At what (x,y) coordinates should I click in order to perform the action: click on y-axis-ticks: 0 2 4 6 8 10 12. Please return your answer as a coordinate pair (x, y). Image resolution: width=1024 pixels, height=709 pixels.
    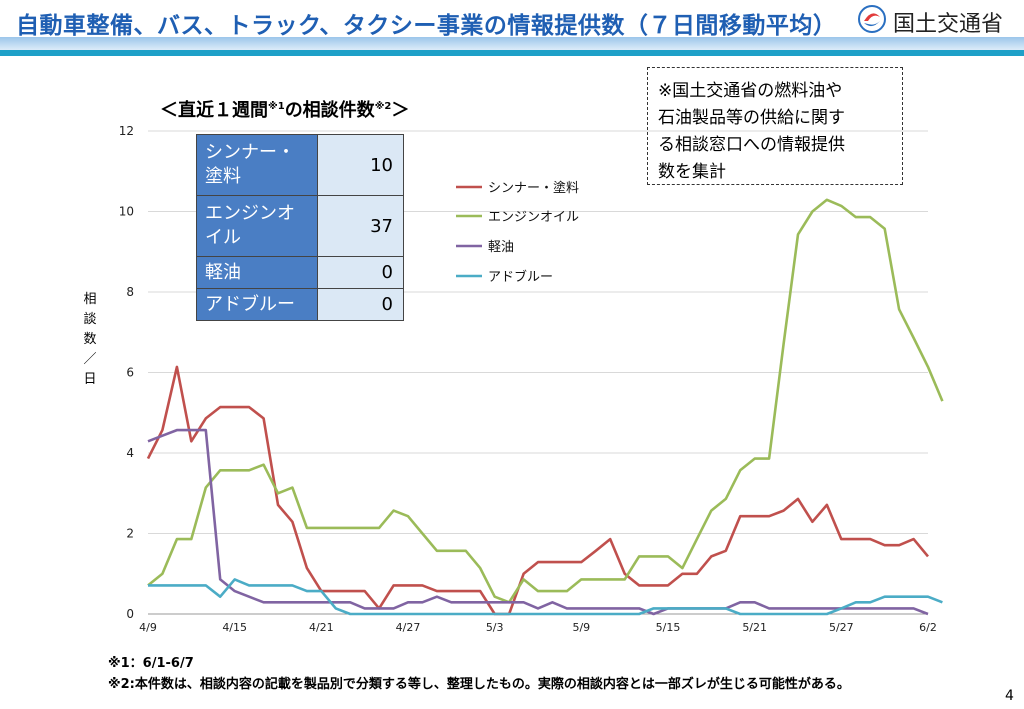
    Looking at the image, I should click on (126, 372).